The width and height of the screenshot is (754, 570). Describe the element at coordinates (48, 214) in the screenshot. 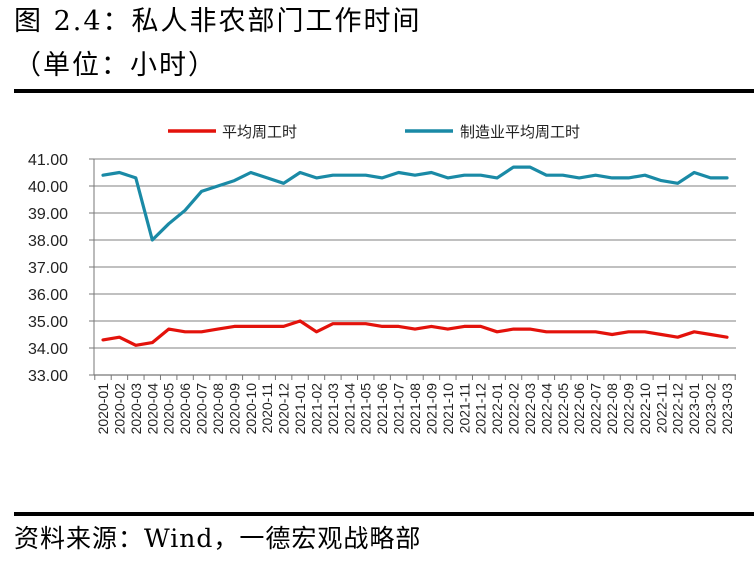

I see `y-tick-label: 39.00` at that location.